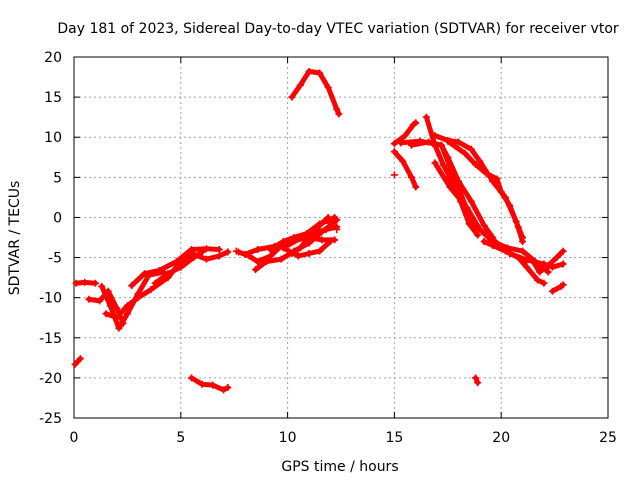 This screenshot has height=480, width=640. Describe the element at coordinates (15, 238) in the screenshot. I see `y-axis-label: SDTVAR / TECUs` at that location.